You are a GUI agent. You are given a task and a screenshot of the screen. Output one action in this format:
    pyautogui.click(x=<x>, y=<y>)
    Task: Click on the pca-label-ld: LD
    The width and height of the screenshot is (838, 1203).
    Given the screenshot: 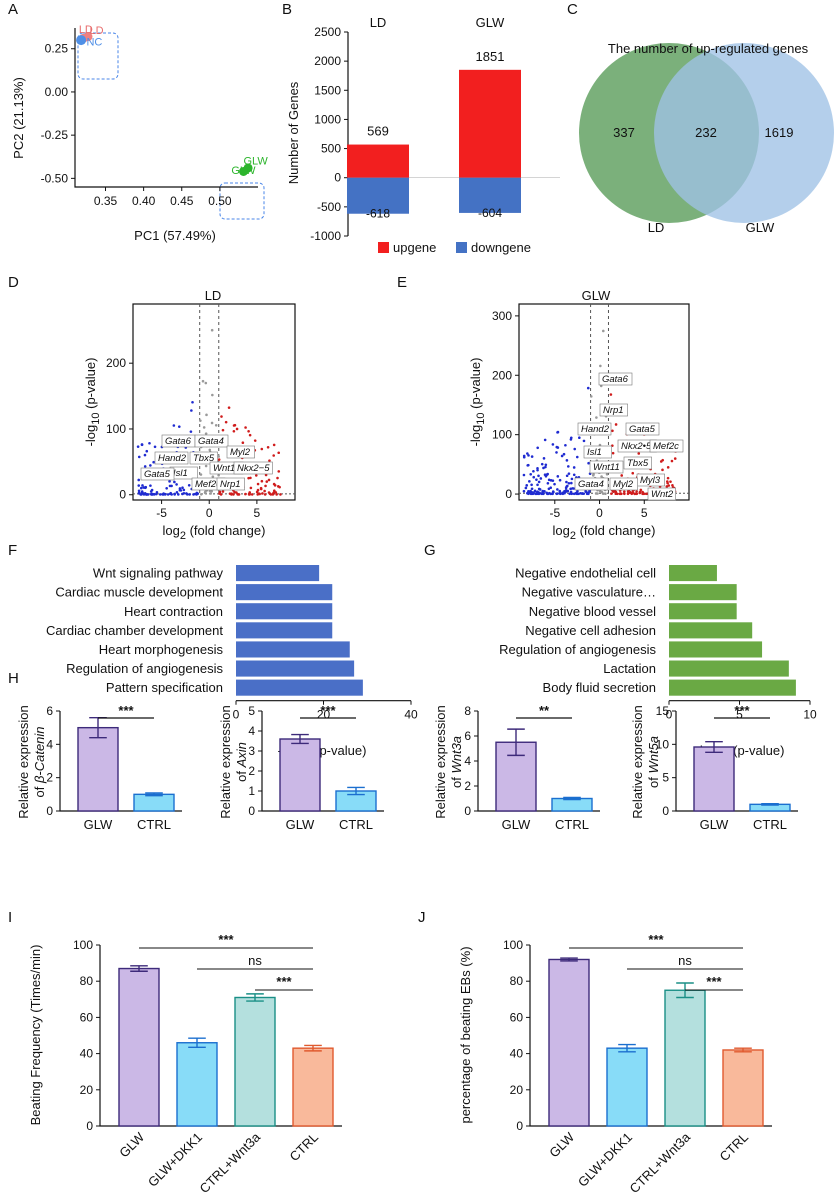 What is the action you would take?
    pyautogui.click(x=96, y=31)
    